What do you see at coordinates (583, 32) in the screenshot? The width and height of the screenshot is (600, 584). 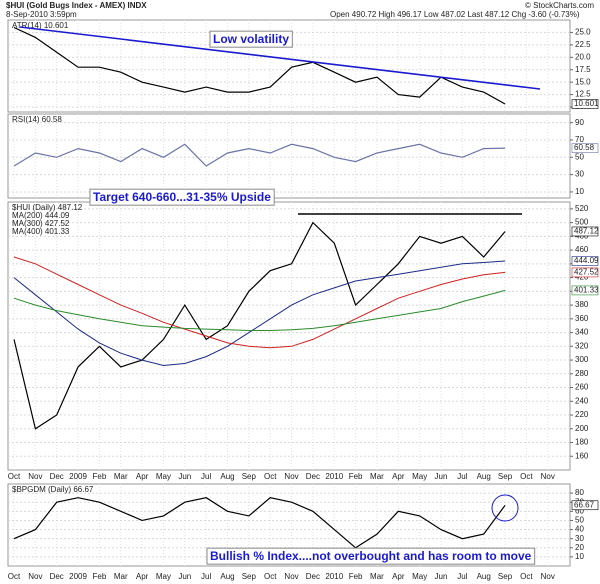 I see `y-tick-label: 25.0` at bounding box center [583, 32].